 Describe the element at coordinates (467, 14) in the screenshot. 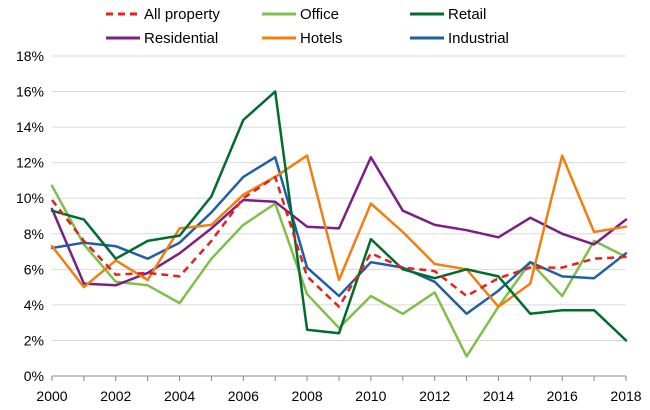

I see `legend-label: Retail` at that location.